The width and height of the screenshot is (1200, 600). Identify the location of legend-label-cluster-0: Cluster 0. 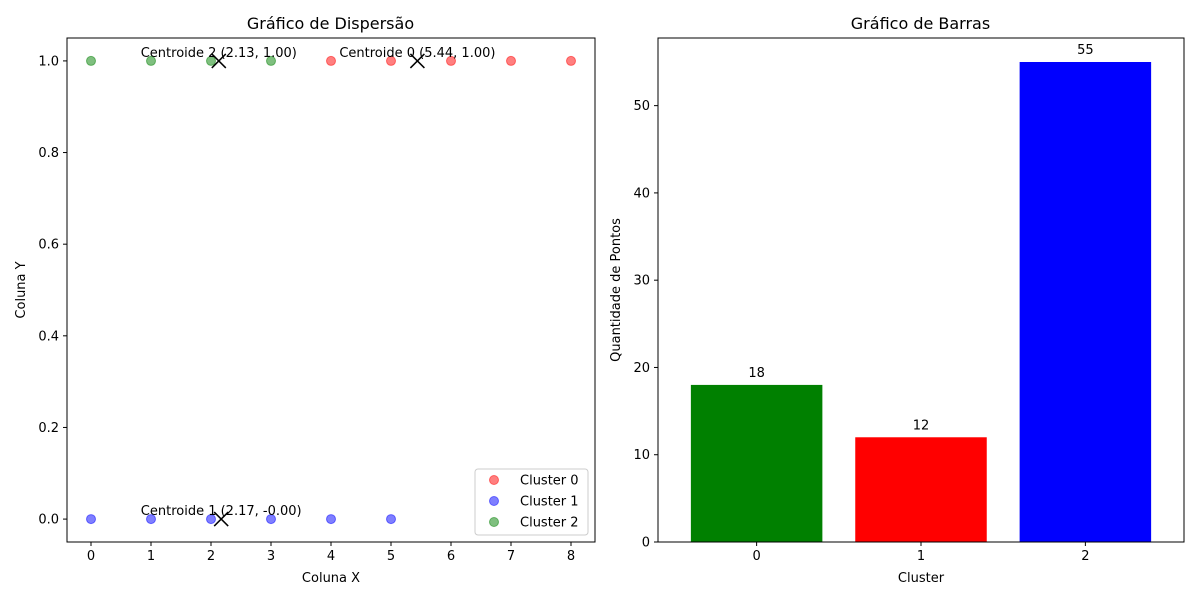
(549, 481).